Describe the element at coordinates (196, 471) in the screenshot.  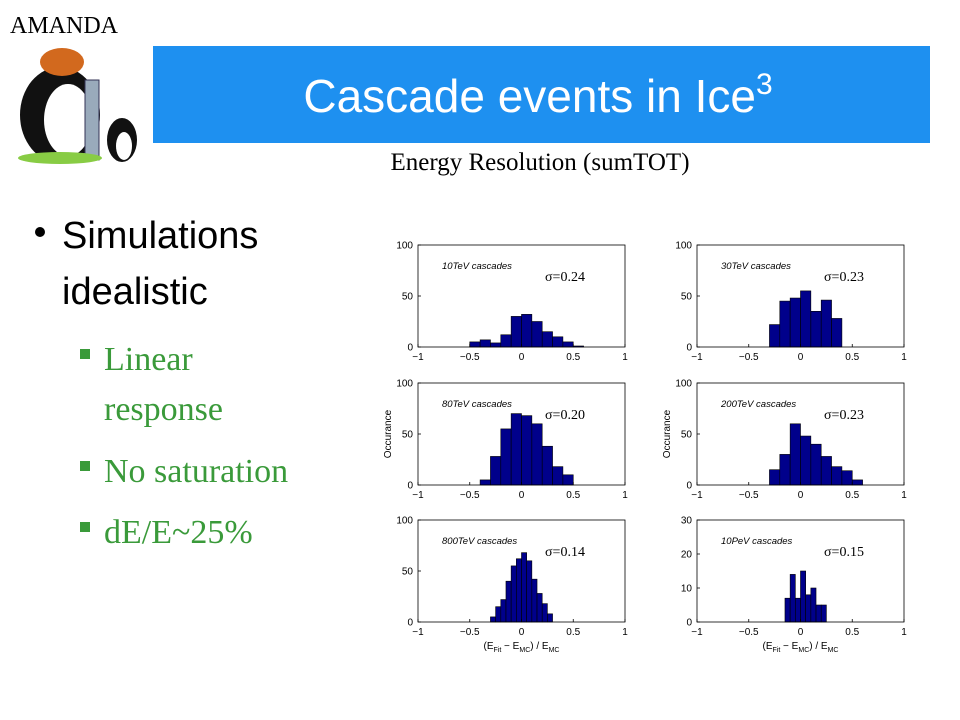
I see `sub-bullet-line: No saturation` at that location.